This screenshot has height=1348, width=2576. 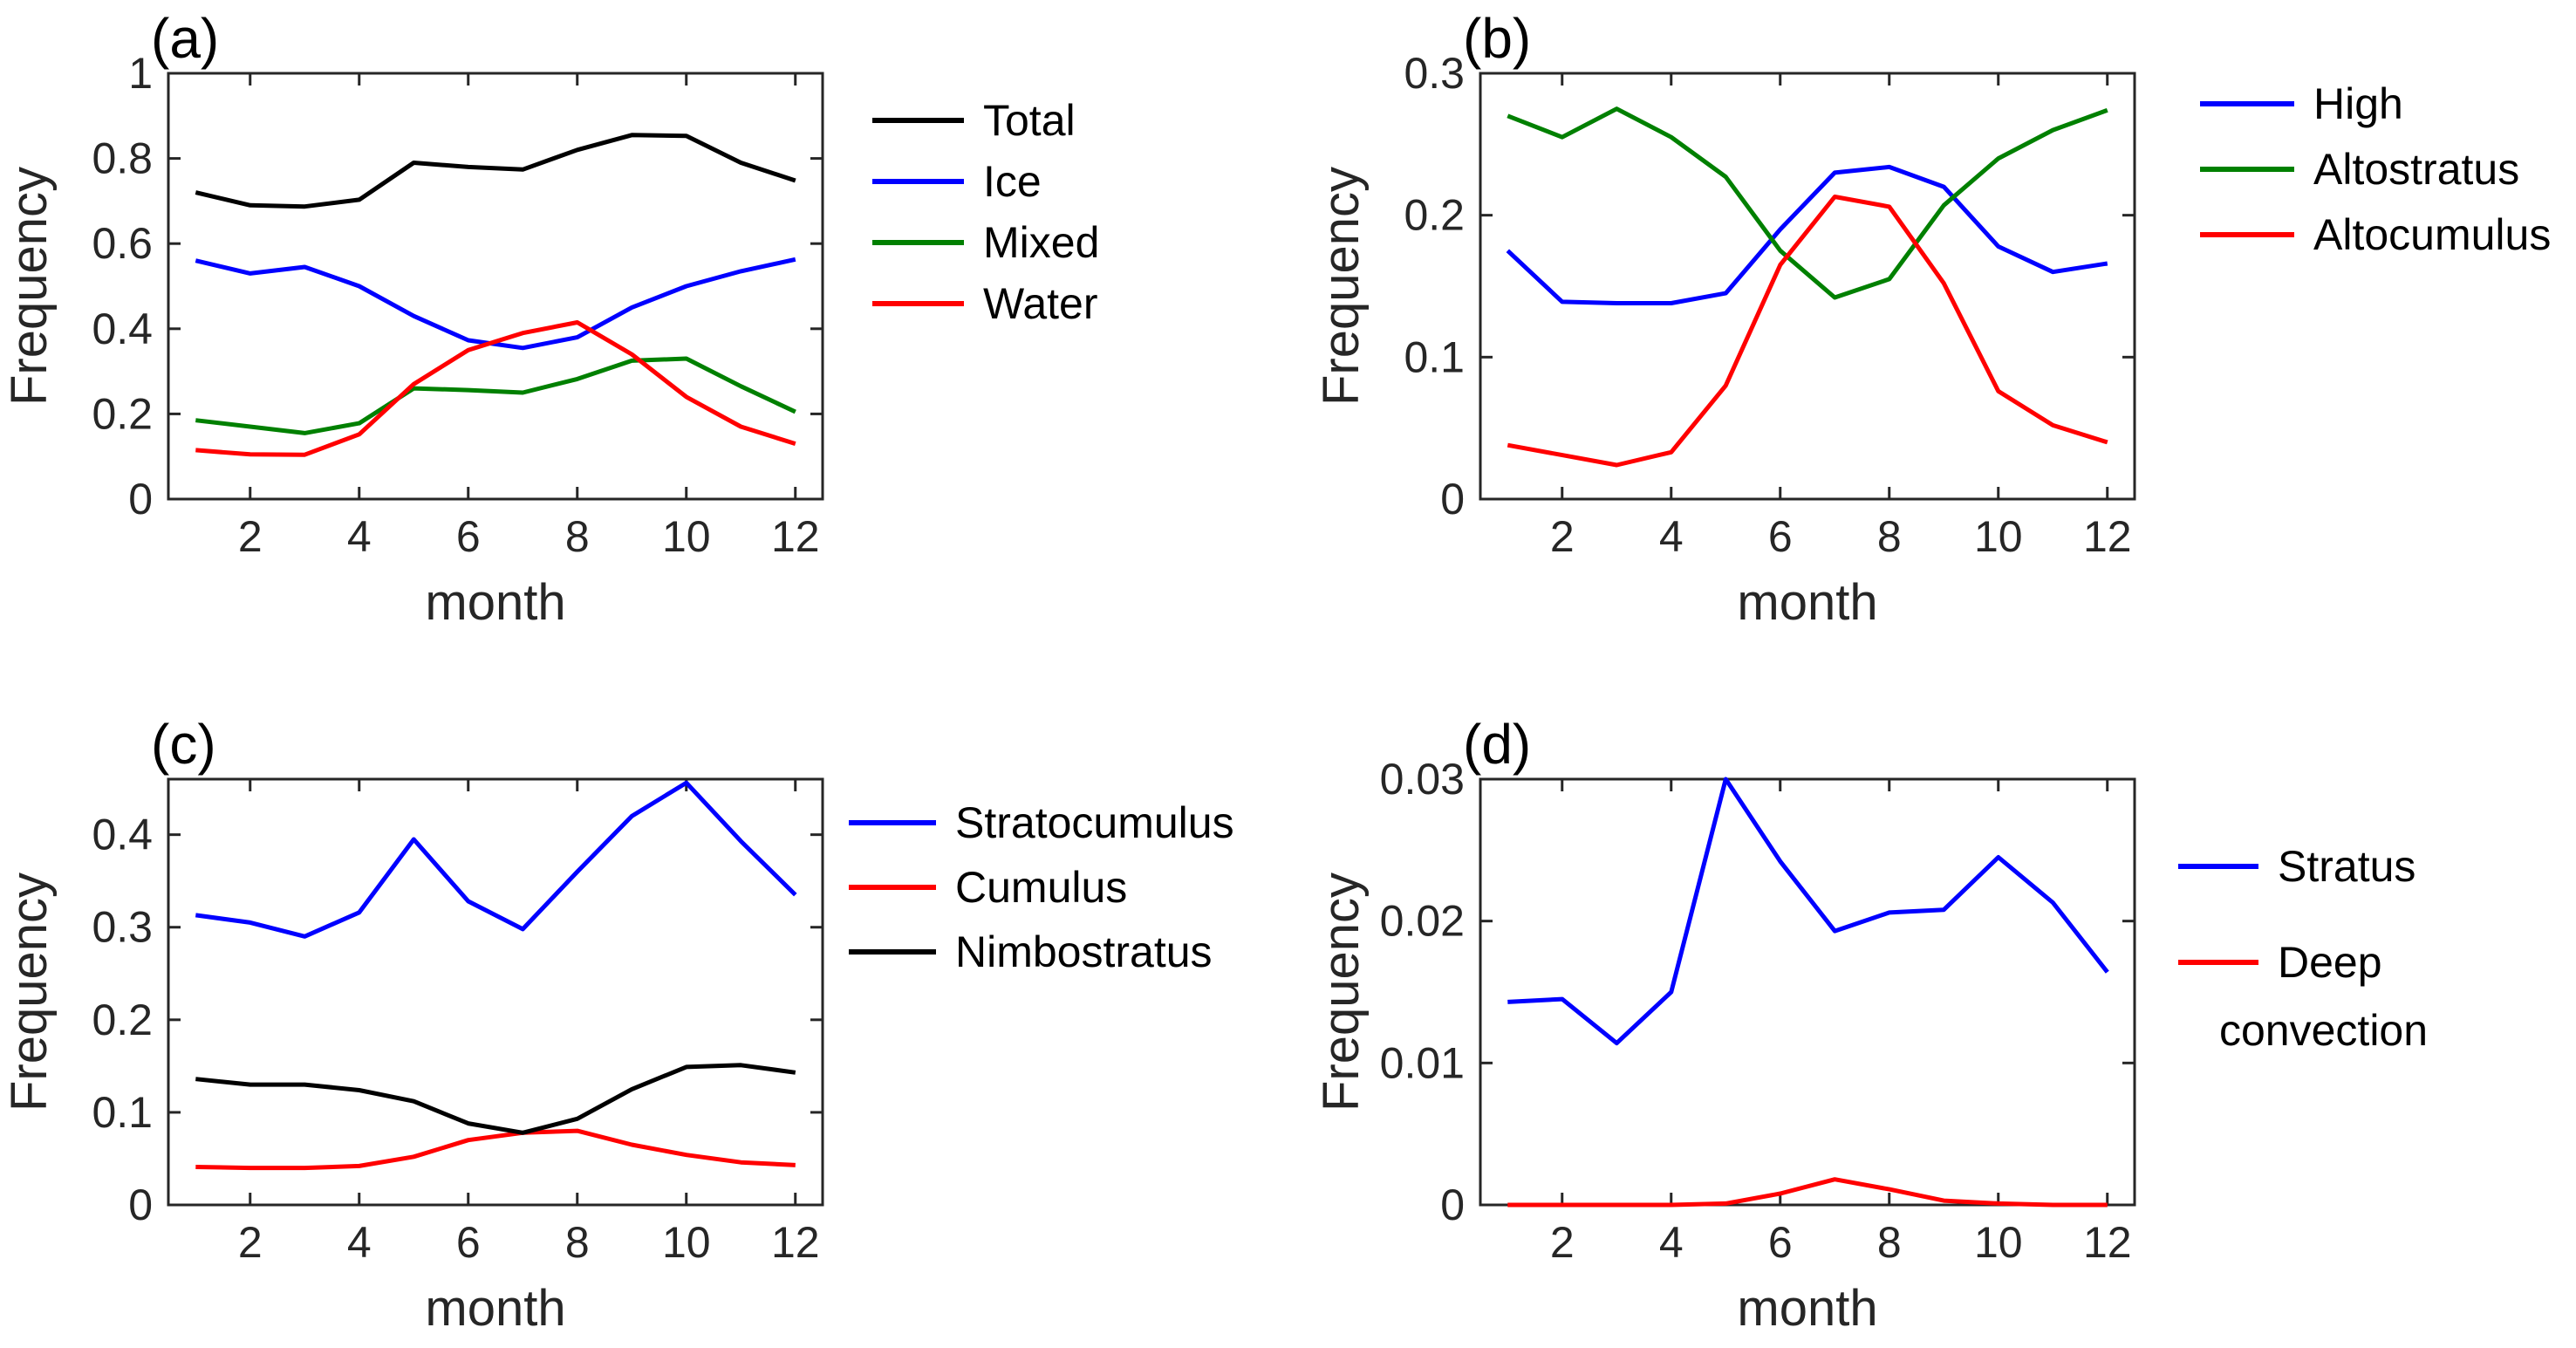 What do you see at coordinates (2358, 104) in the screenshot?
I see `legend-label: High` at bounding box center [2358, 104].